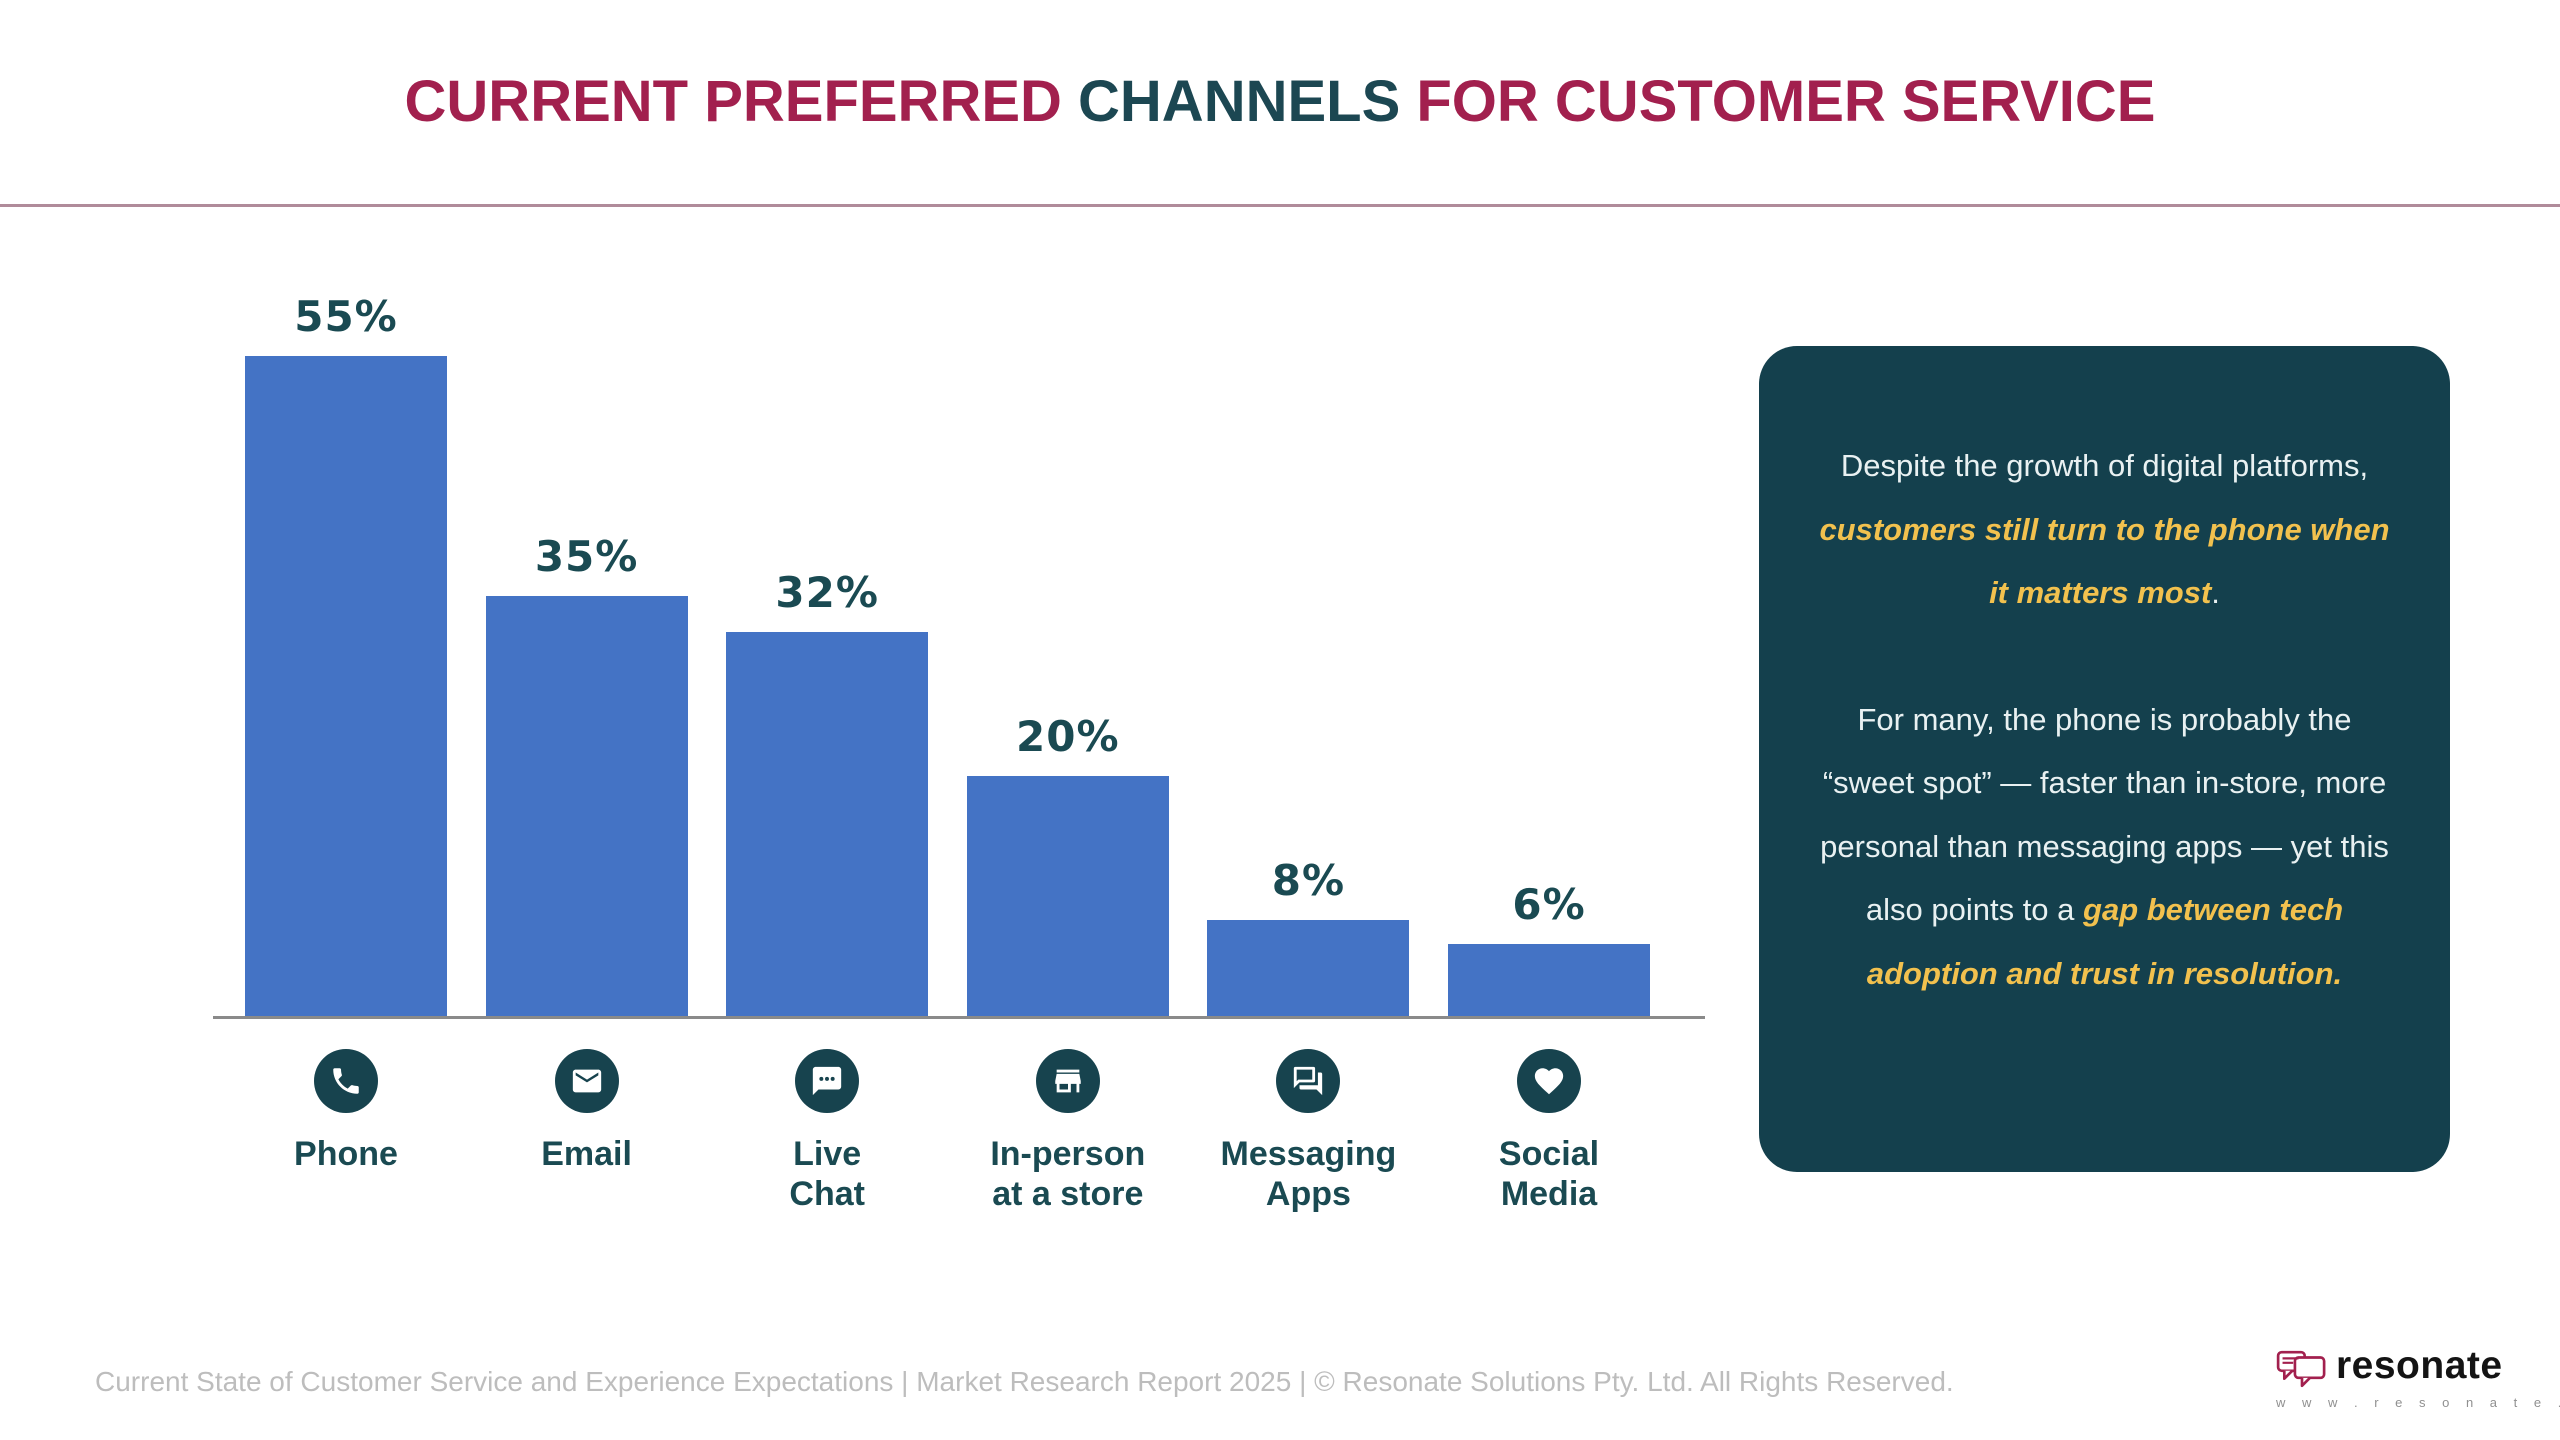 The width and height of the screenshot is (2560, 1440). What do you see at coordinates (1280, 205) in the screenshot?
I see `title-divider` at bounding box center [1280, 205].